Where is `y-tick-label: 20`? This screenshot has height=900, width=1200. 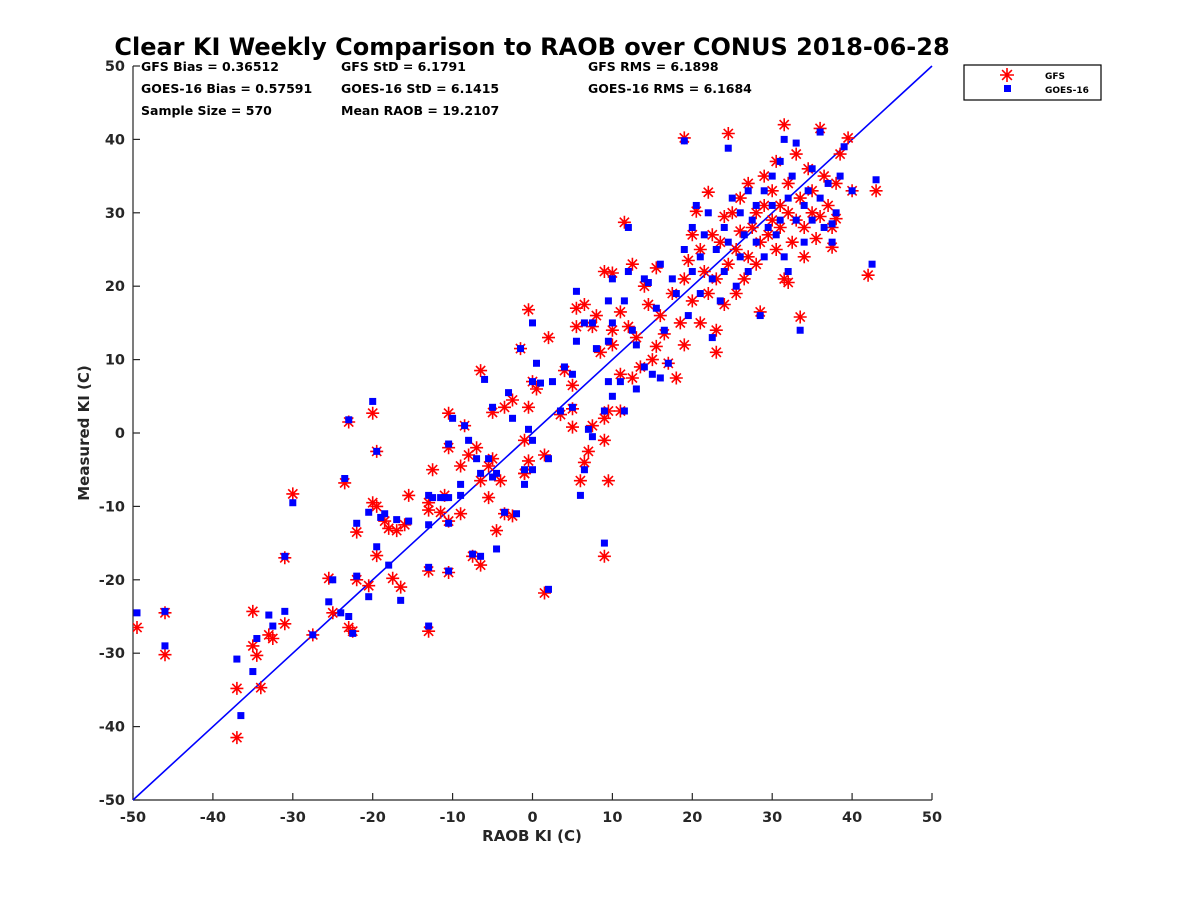 y-tick-label: 20 is located at coordinates (115, 287).